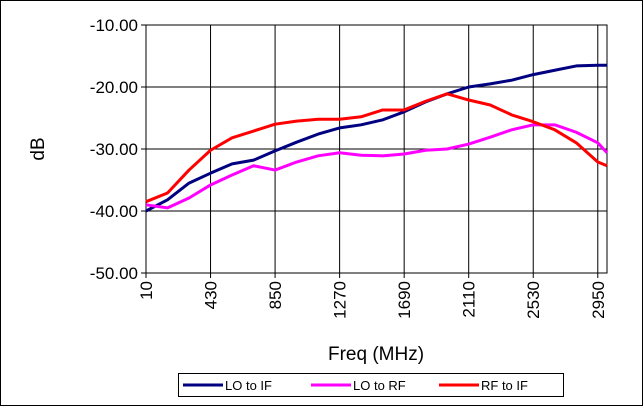  What do you see at coordinates (114, 25) in the screenshot?
I see `y-tick-label: -10.00` at bounding box center [114, 25].